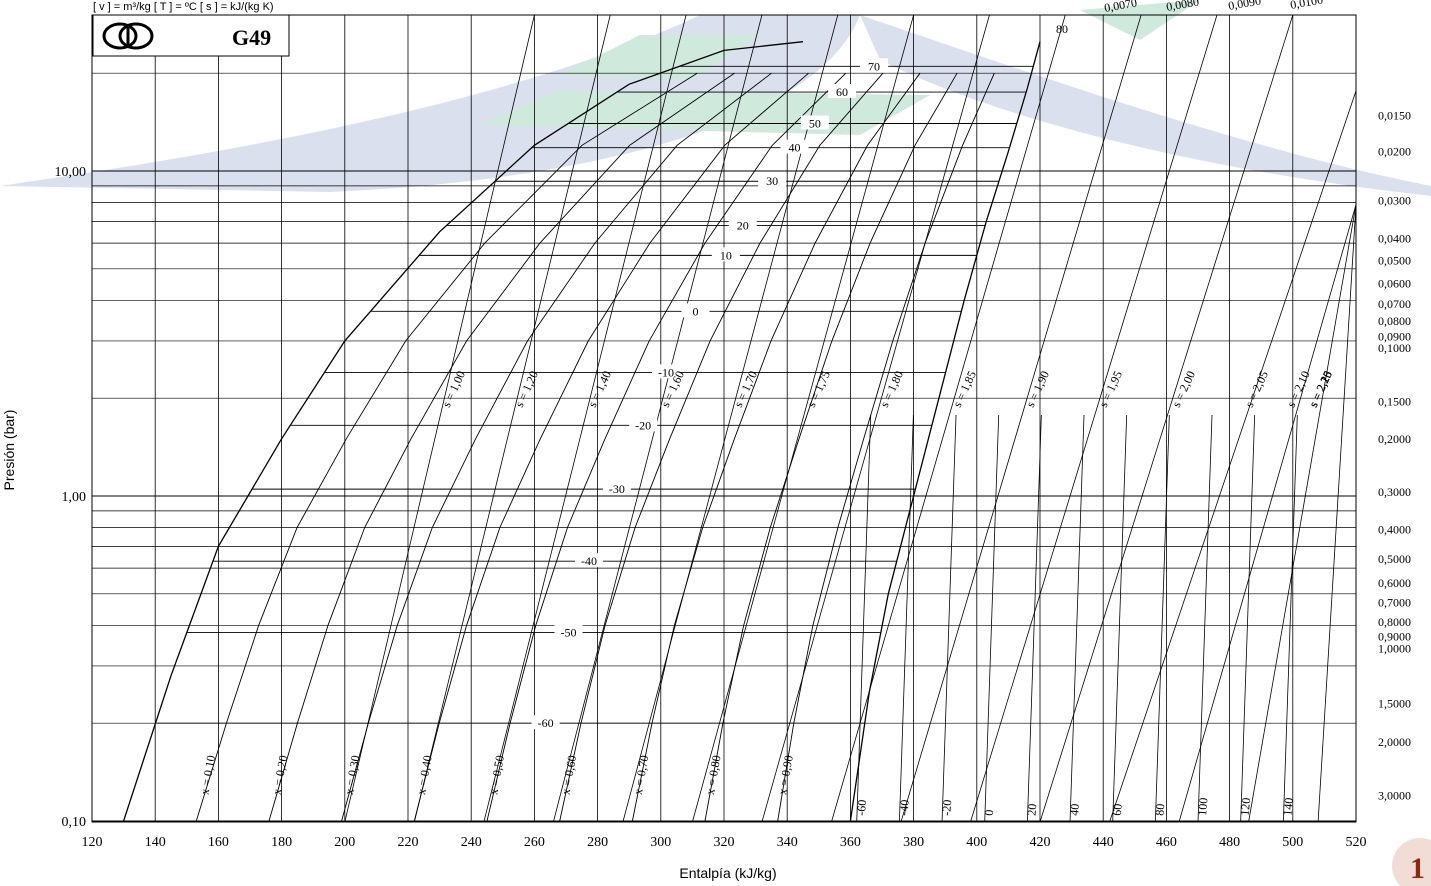  I want to click on x-tick-label: 500, so click(1292, 842).